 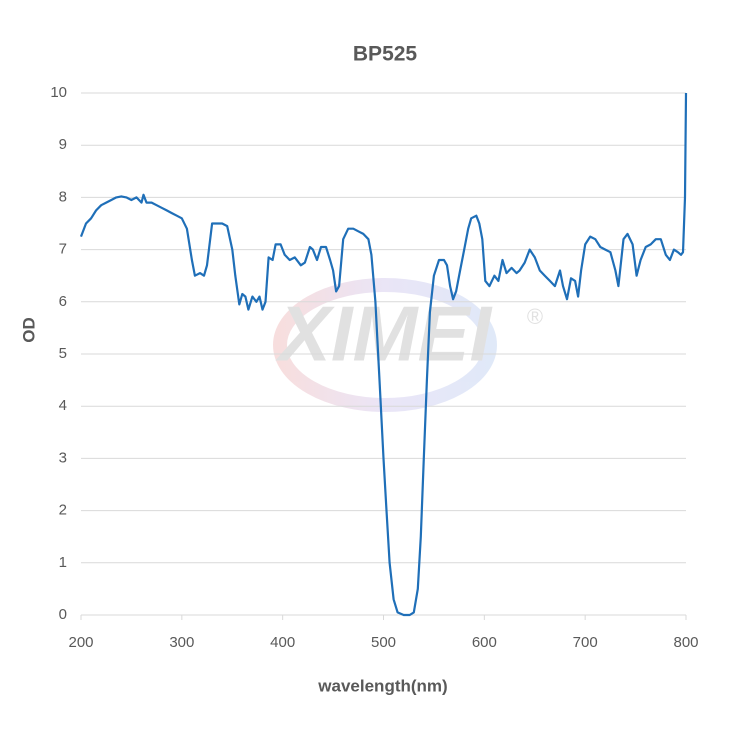 I want to click on watermark: XIMEI ®, so click(x=408, y=345).